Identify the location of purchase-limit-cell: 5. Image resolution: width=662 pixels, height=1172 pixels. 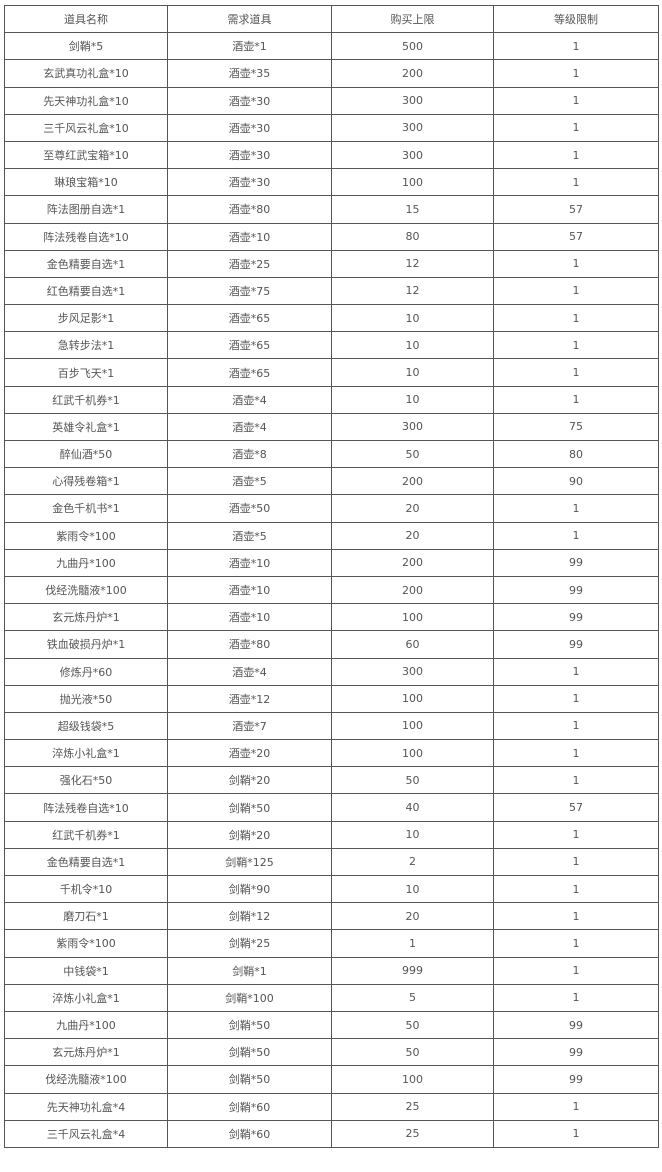
(412, 997).